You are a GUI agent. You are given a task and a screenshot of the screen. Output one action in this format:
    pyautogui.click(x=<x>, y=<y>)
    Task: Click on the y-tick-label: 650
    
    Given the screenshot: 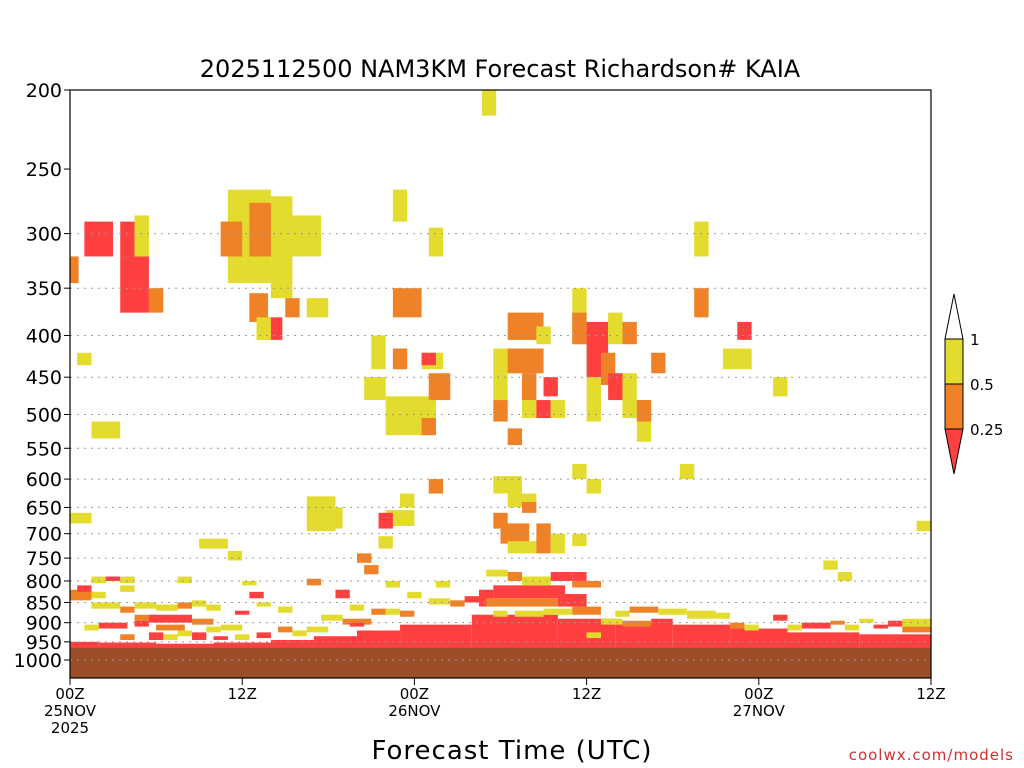 What is the action you would take?
    pyautogui.click(x=44, y=508)
    